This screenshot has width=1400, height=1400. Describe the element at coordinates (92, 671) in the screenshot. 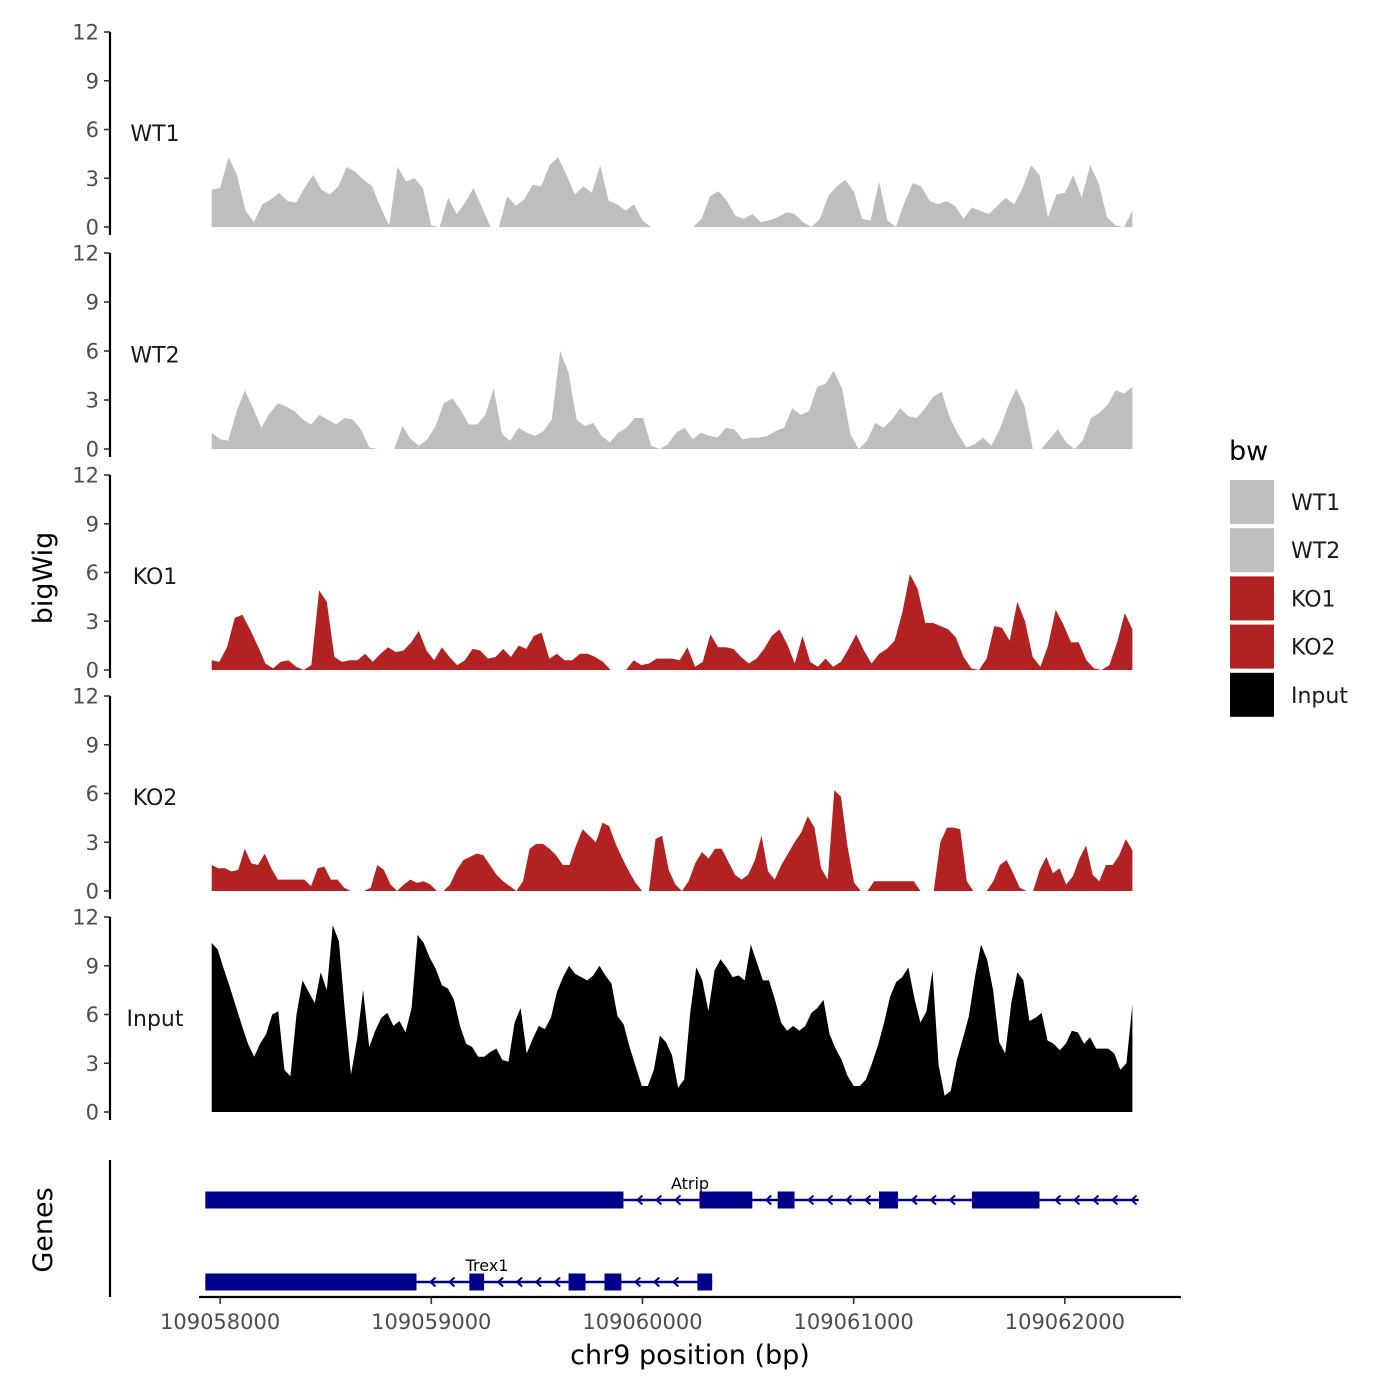

I see `y-tick-label-ko1-0: 0` at that location.